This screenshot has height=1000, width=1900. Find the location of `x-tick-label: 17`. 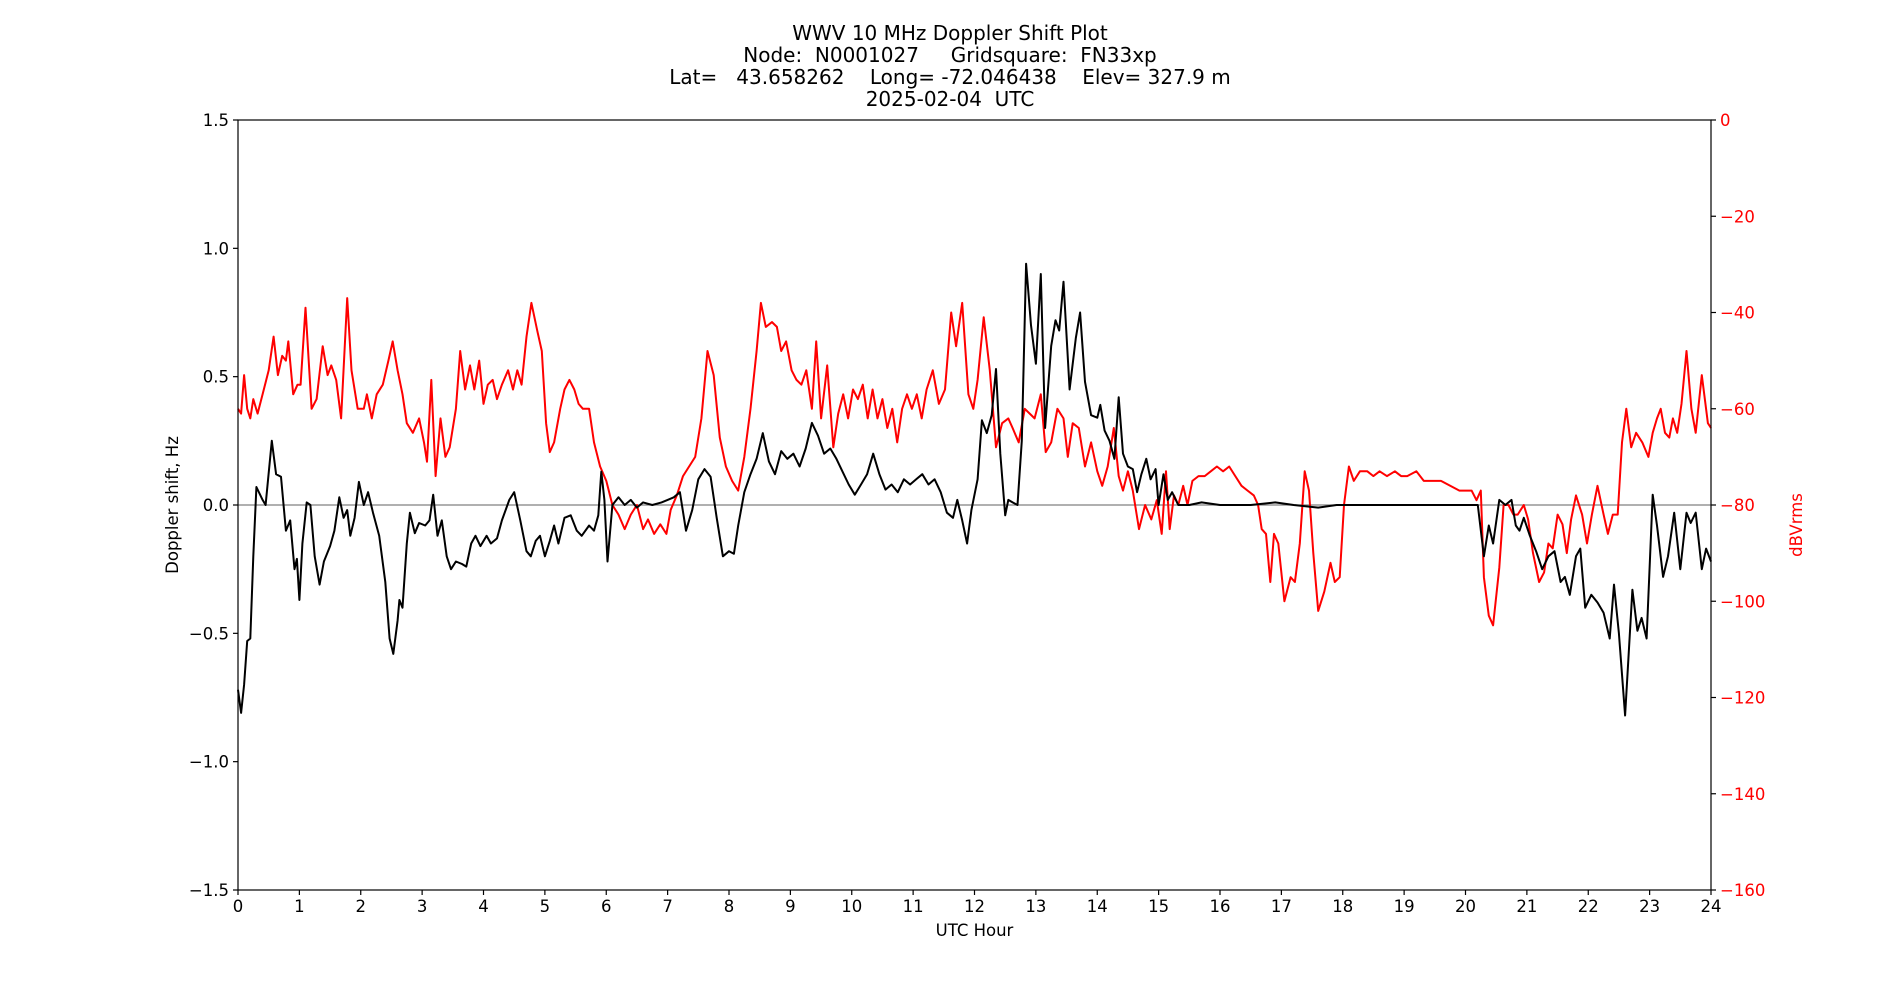

x-tick-label: 17 is located at coordinates (1281, 906).